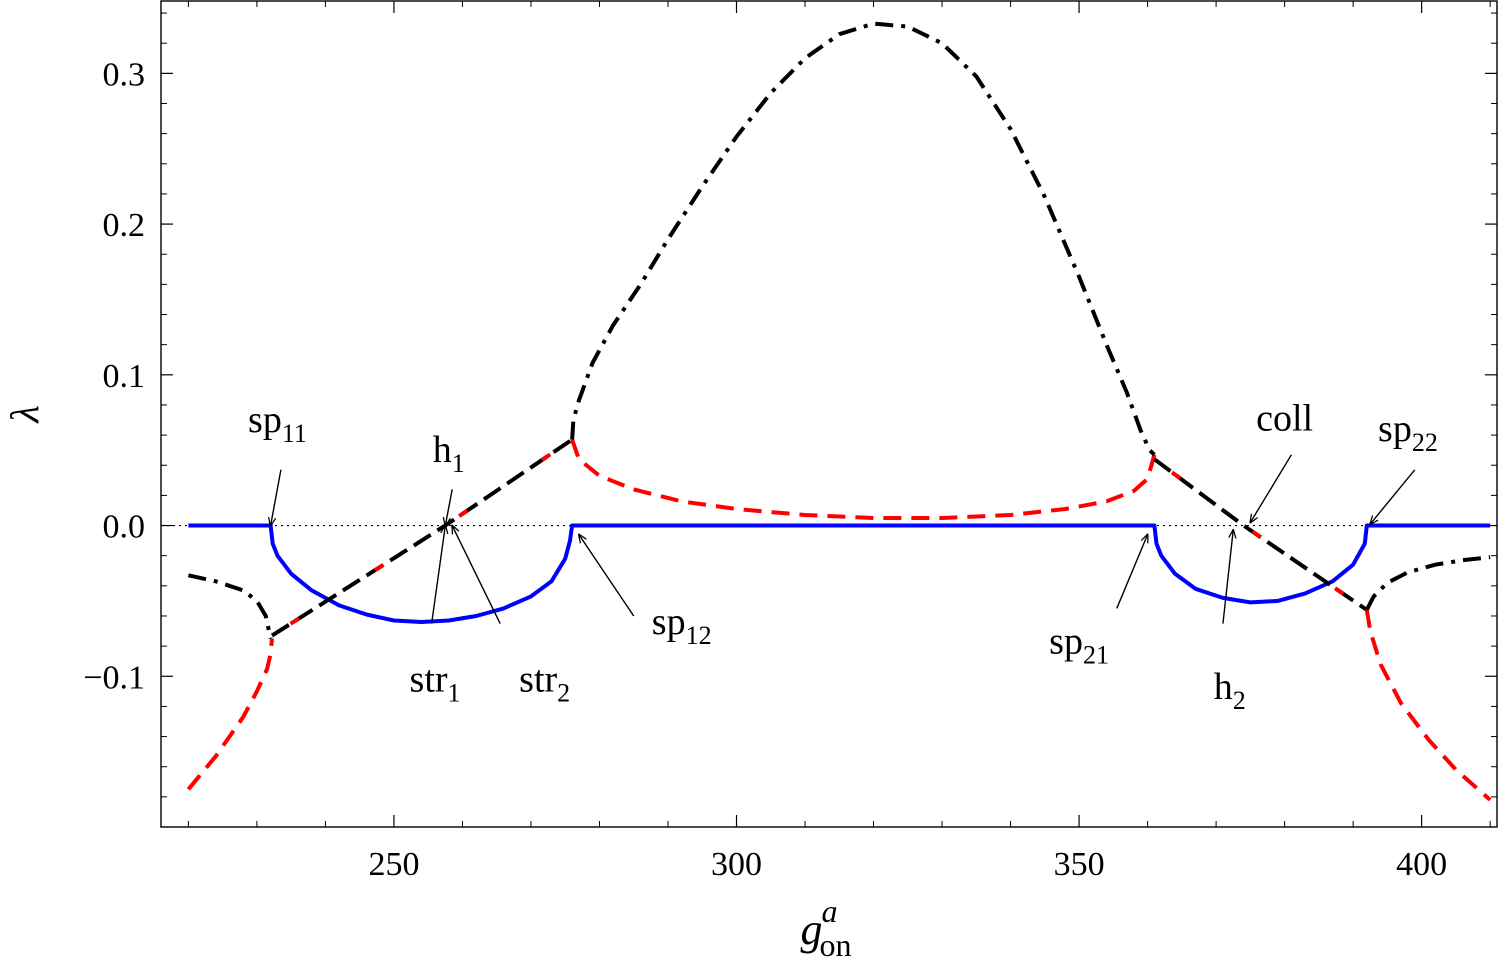  What do you see at coordinates (124, 527) in the screenshot?
I see `y-tick-label: 0.0` at bounding box center [124, 527].